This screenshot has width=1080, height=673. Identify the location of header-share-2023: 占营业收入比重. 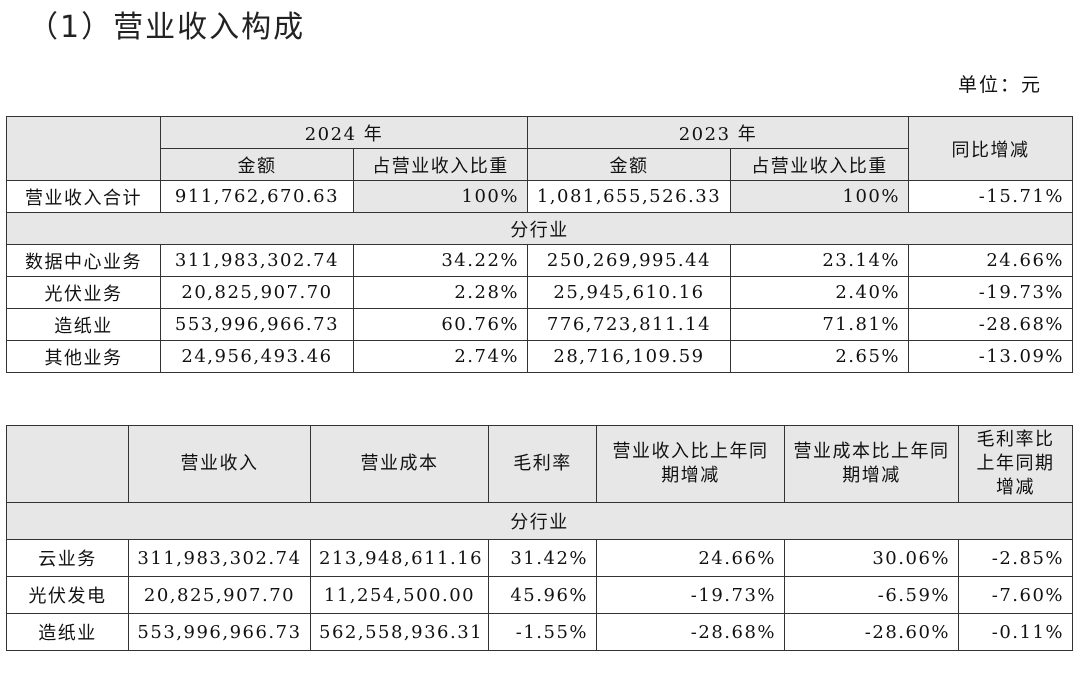
(819, 164).